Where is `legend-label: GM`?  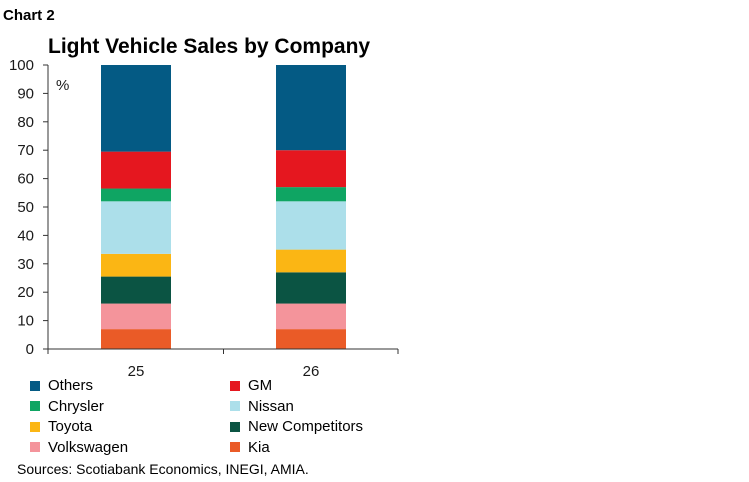 legend-label: GM is located at coordinates (260, 385).